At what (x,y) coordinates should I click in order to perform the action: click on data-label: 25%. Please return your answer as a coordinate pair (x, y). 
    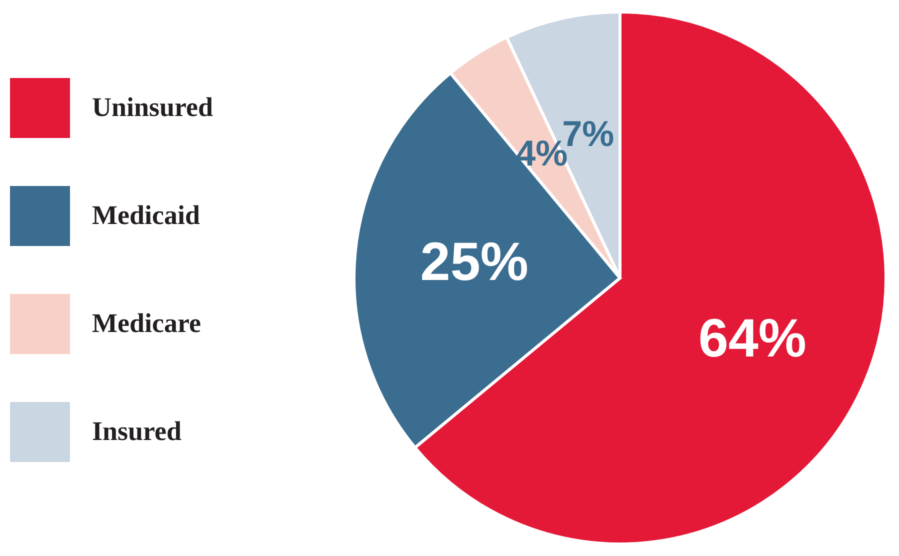
    Looking at the image, I should click on (474, 262).